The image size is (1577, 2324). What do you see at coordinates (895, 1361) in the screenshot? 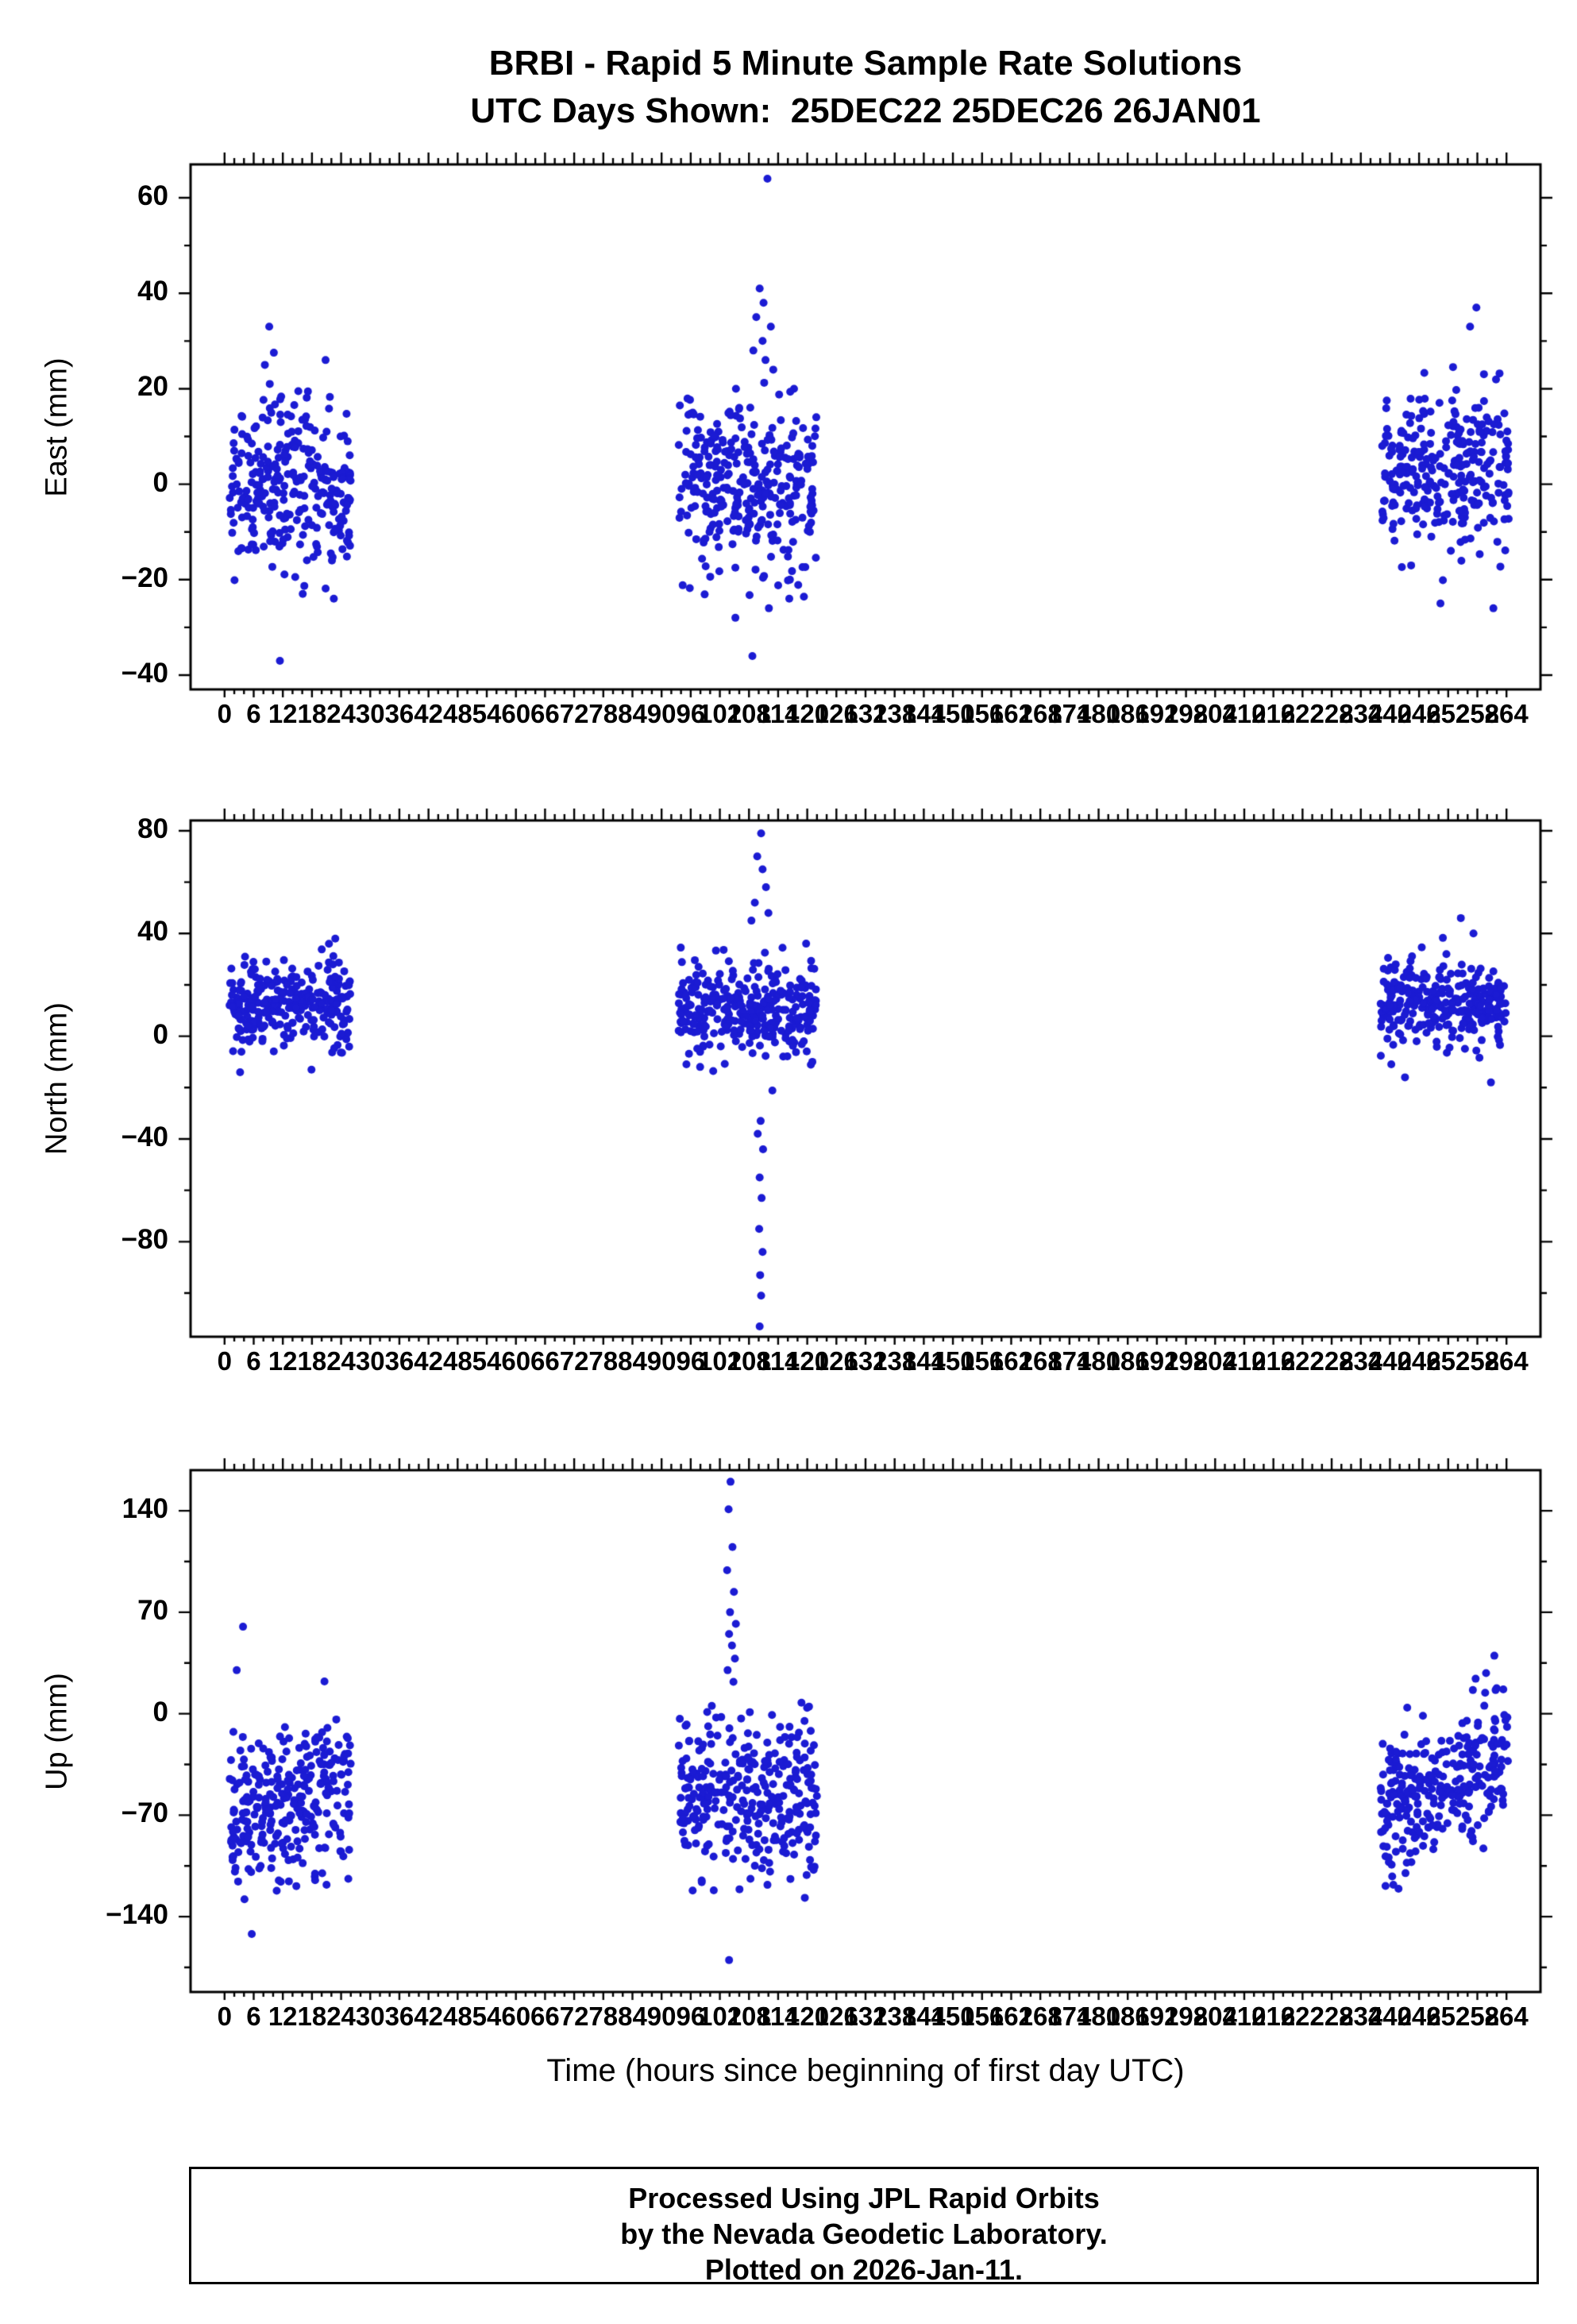
I see `x-tick-label: 138` at bounding box center [895, 1361].